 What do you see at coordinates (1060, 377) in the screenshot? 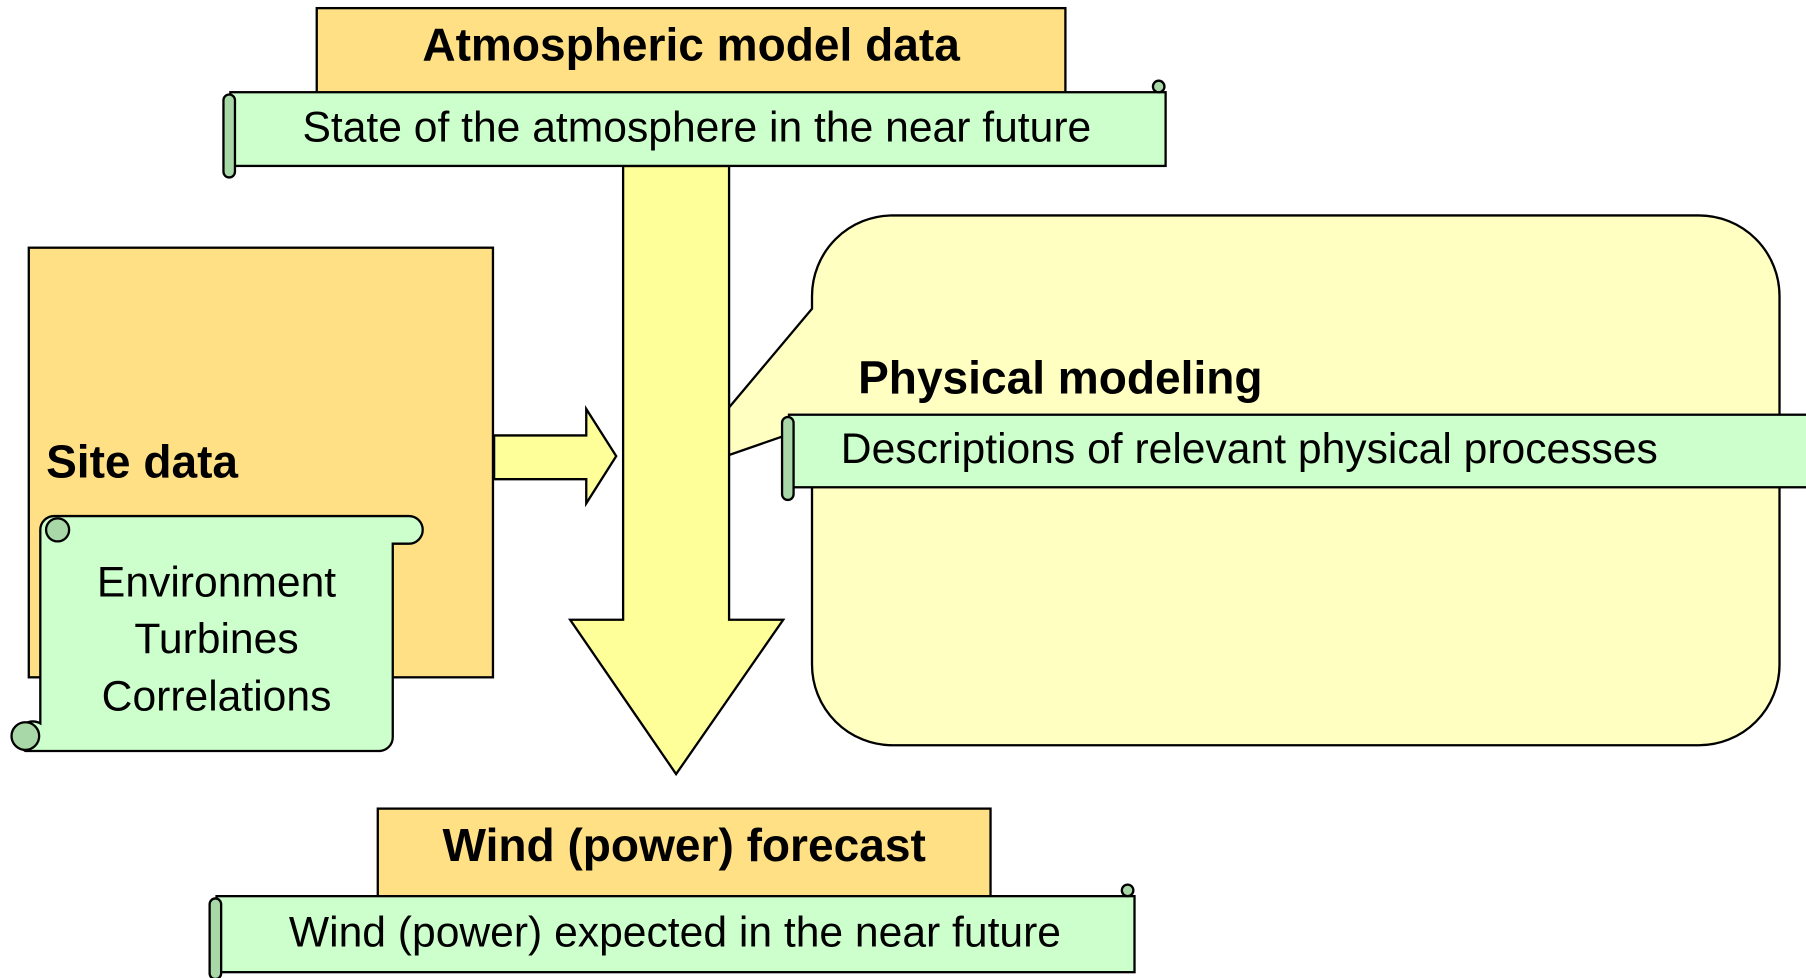
I see `node-title: Physical modeling` at bounding box center [1060, 377].